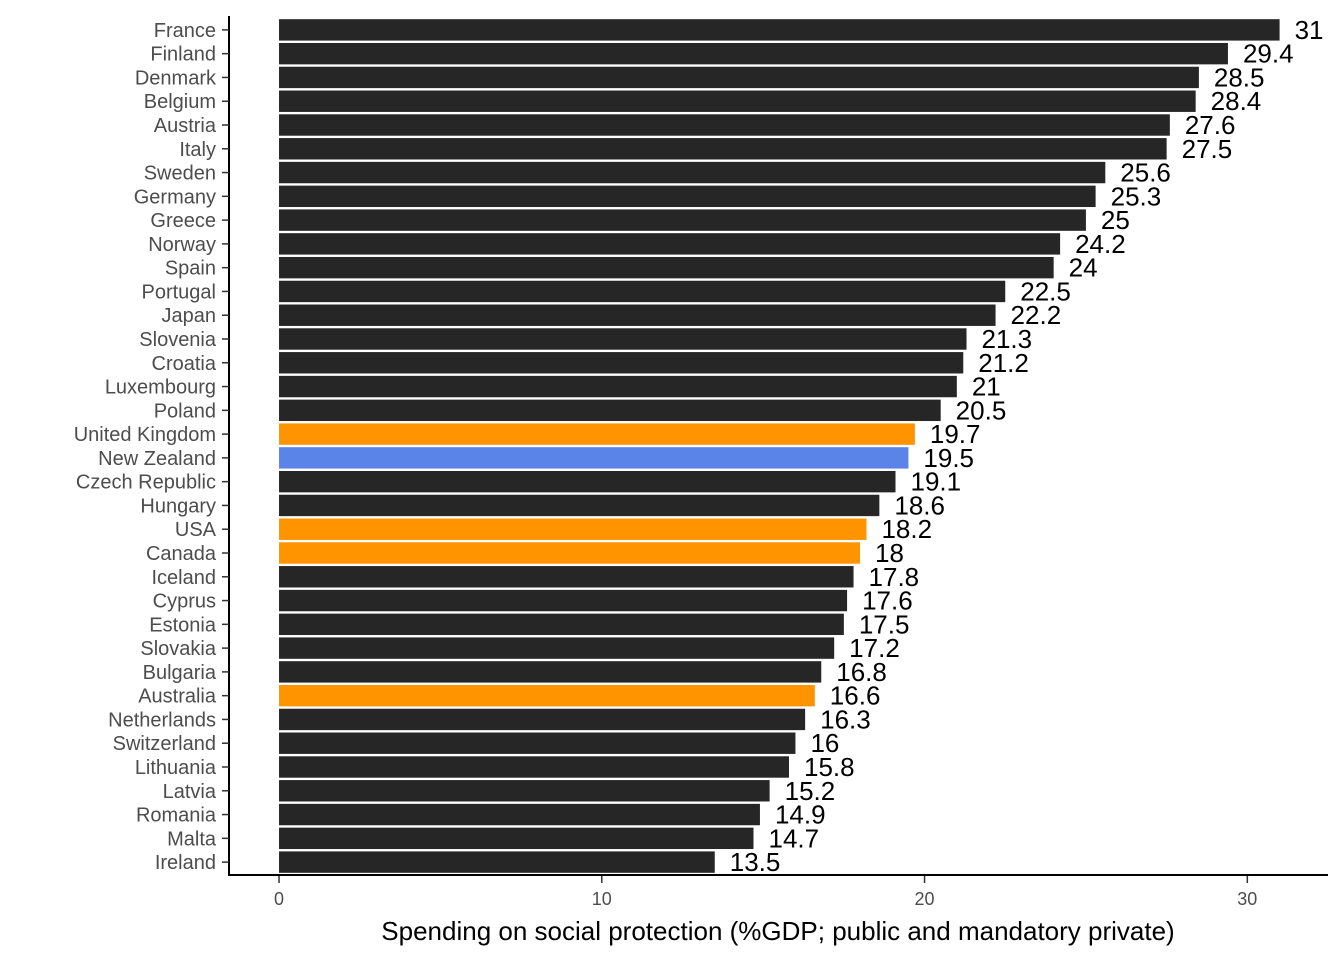  Describe the element at coordinates (687, 196) in the screenshot. I see `bar-germany` at that location.